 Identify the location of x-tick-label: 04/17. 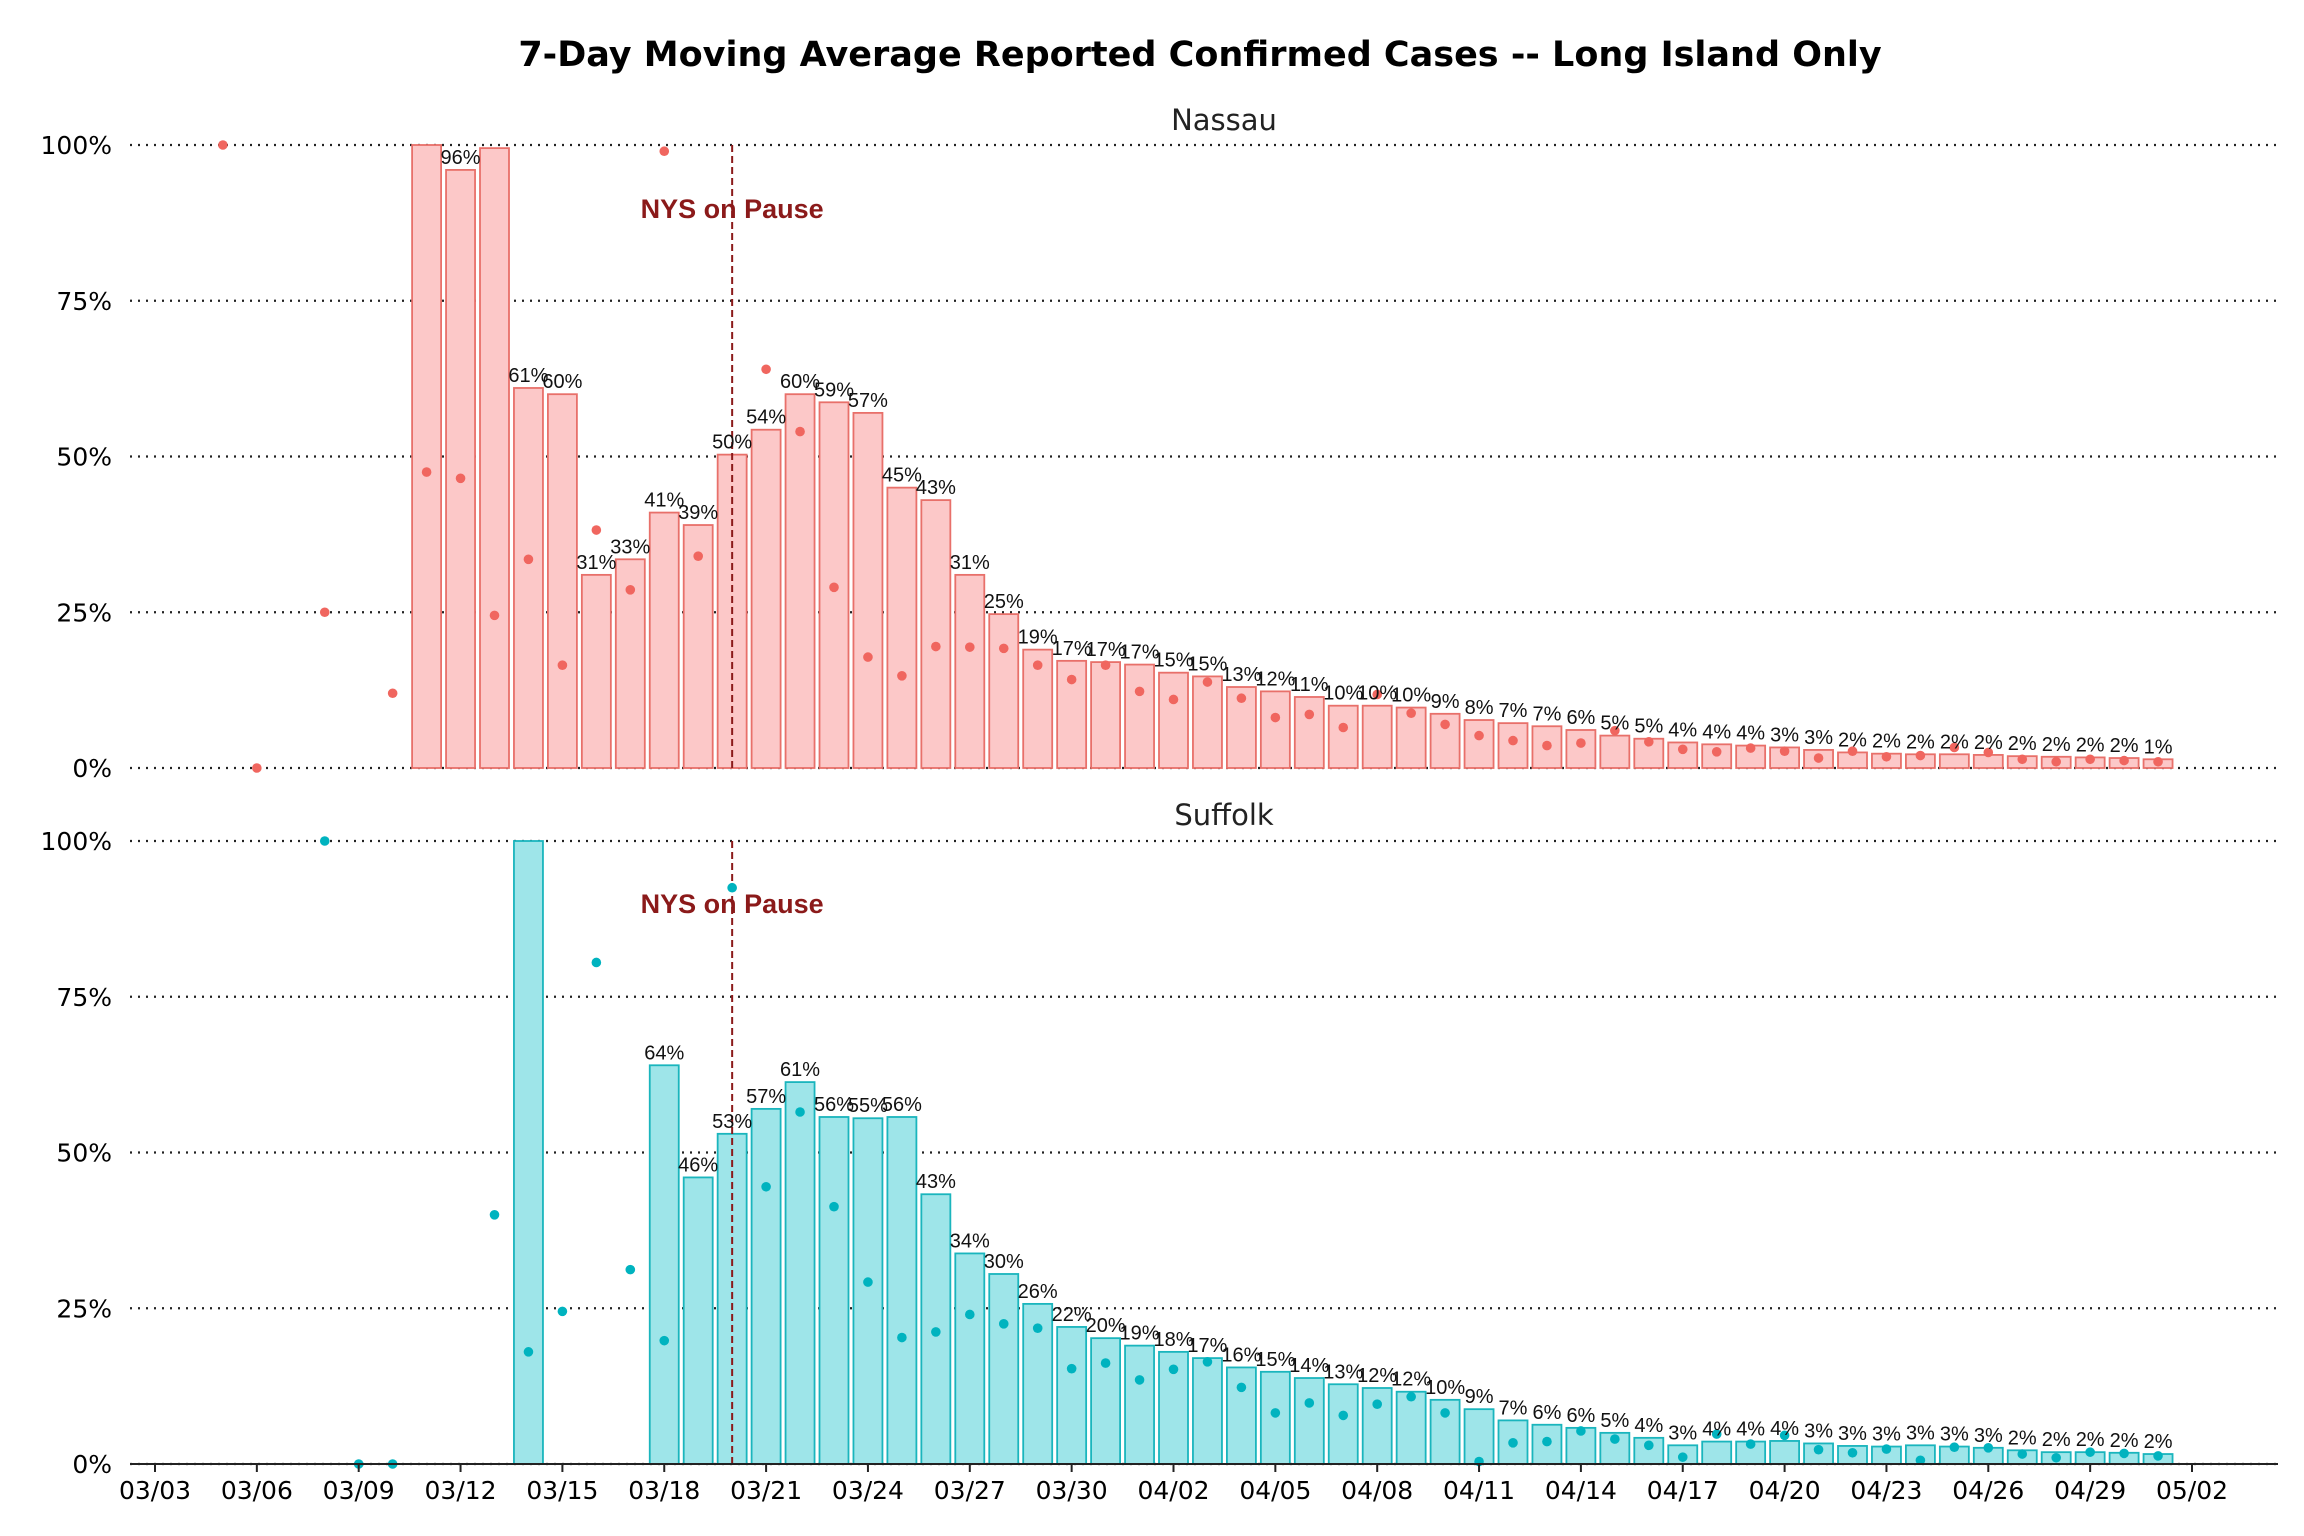
(1683, 1490).